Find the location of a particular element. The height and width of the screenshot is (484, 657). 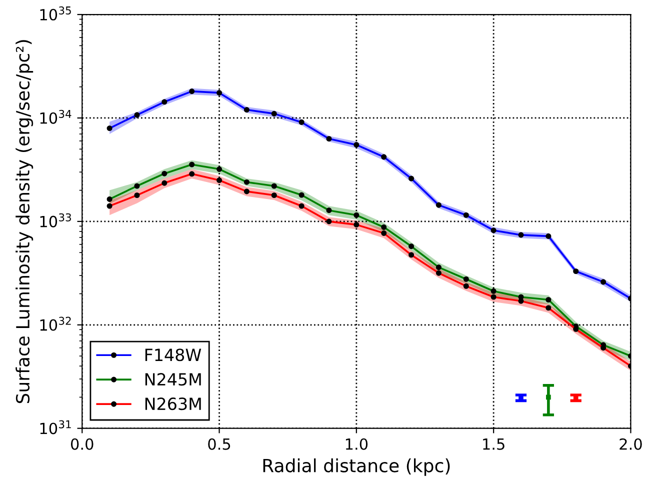

legend-label: F148W is located at coordinates (173, 355).